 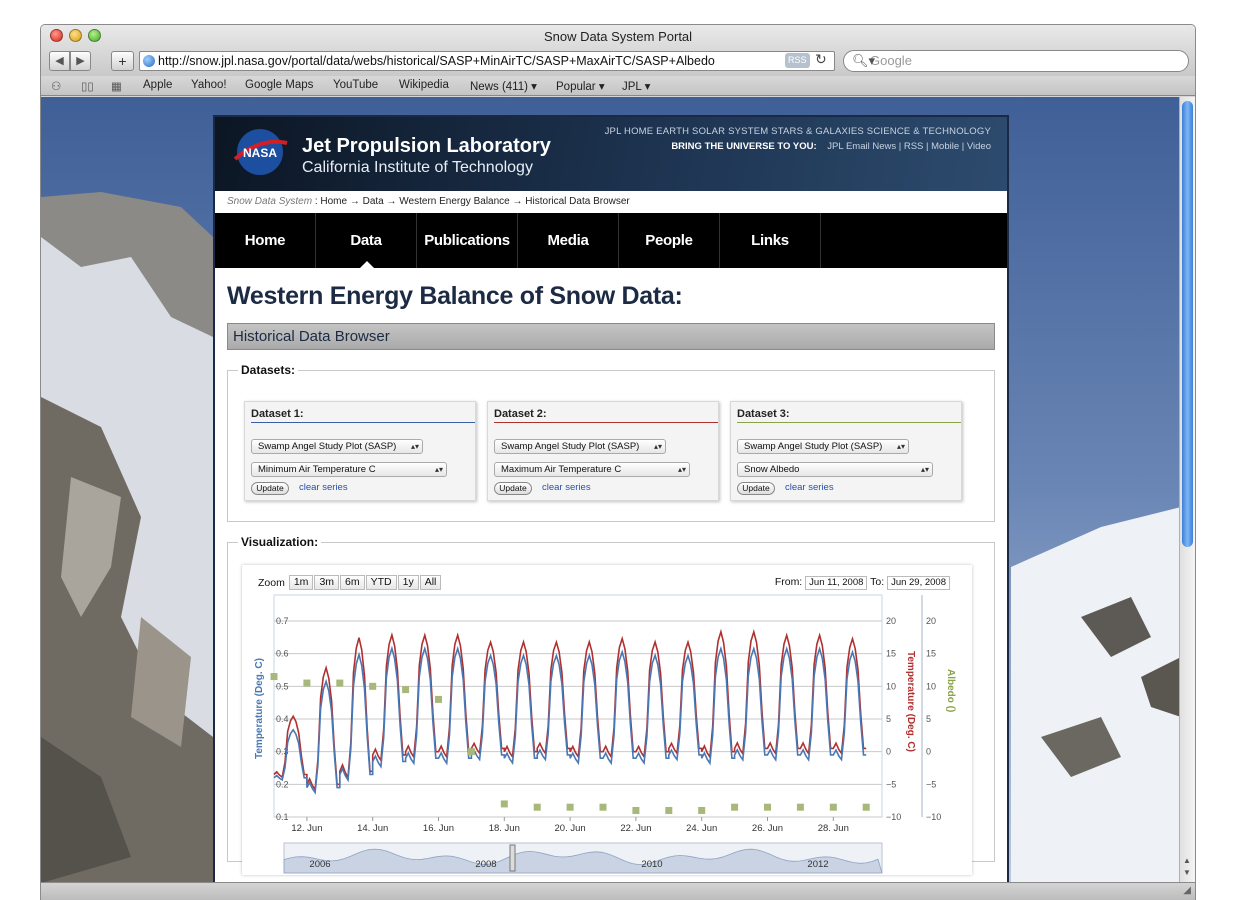 I want to click on zoom-1y-button: 1y, so click(x=408, y=582).